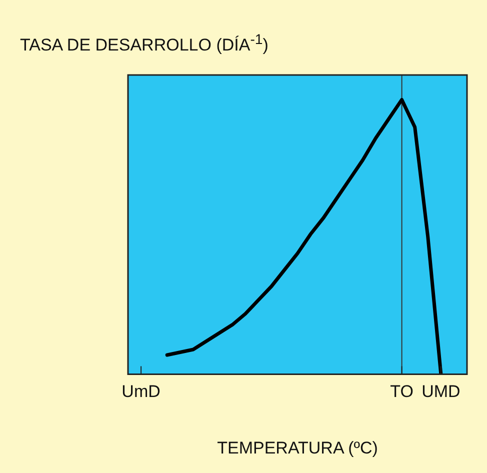  What do you see at coordinates (402, 392) in the screenshot?
I see `x-tick-label: TO` at bounding box center [402, 392].